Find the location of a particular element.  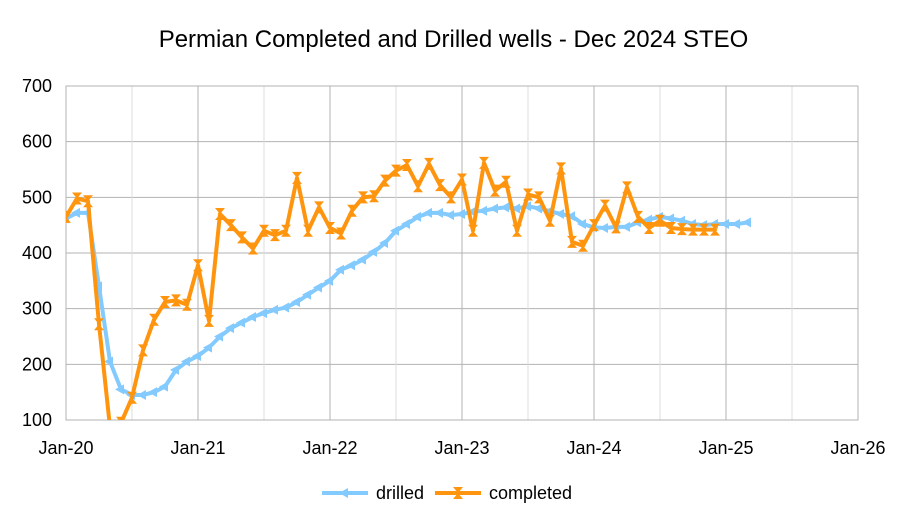

x-tick-label: Jan-24 is located at coordinates (593, 448).